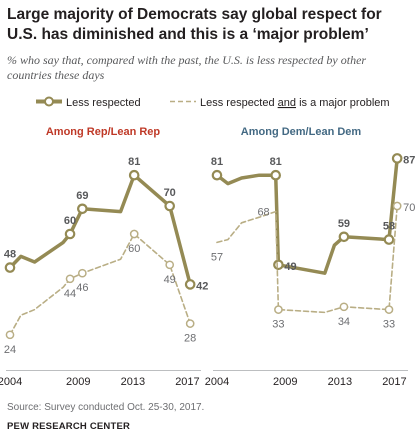 This screenshot has width=415, height=446. Describe the element at coordinates (343, 103) in the screenshot. I see `legend-dashed-label-c: is a major problem` at that location.